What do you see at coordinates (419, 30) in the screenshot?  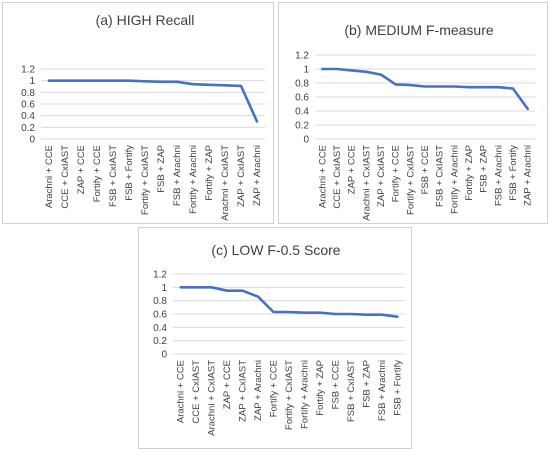 I see `chart-title: (b) MEDIUM F-measure` at bounding box center [419, 30].